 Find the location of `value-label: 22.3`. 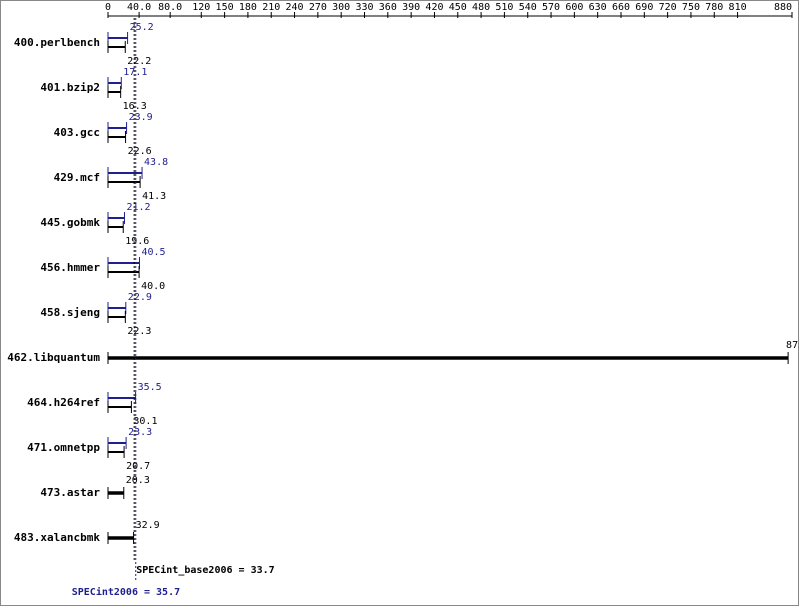

value-label: 22.3 is located at coordinates (139, 331).